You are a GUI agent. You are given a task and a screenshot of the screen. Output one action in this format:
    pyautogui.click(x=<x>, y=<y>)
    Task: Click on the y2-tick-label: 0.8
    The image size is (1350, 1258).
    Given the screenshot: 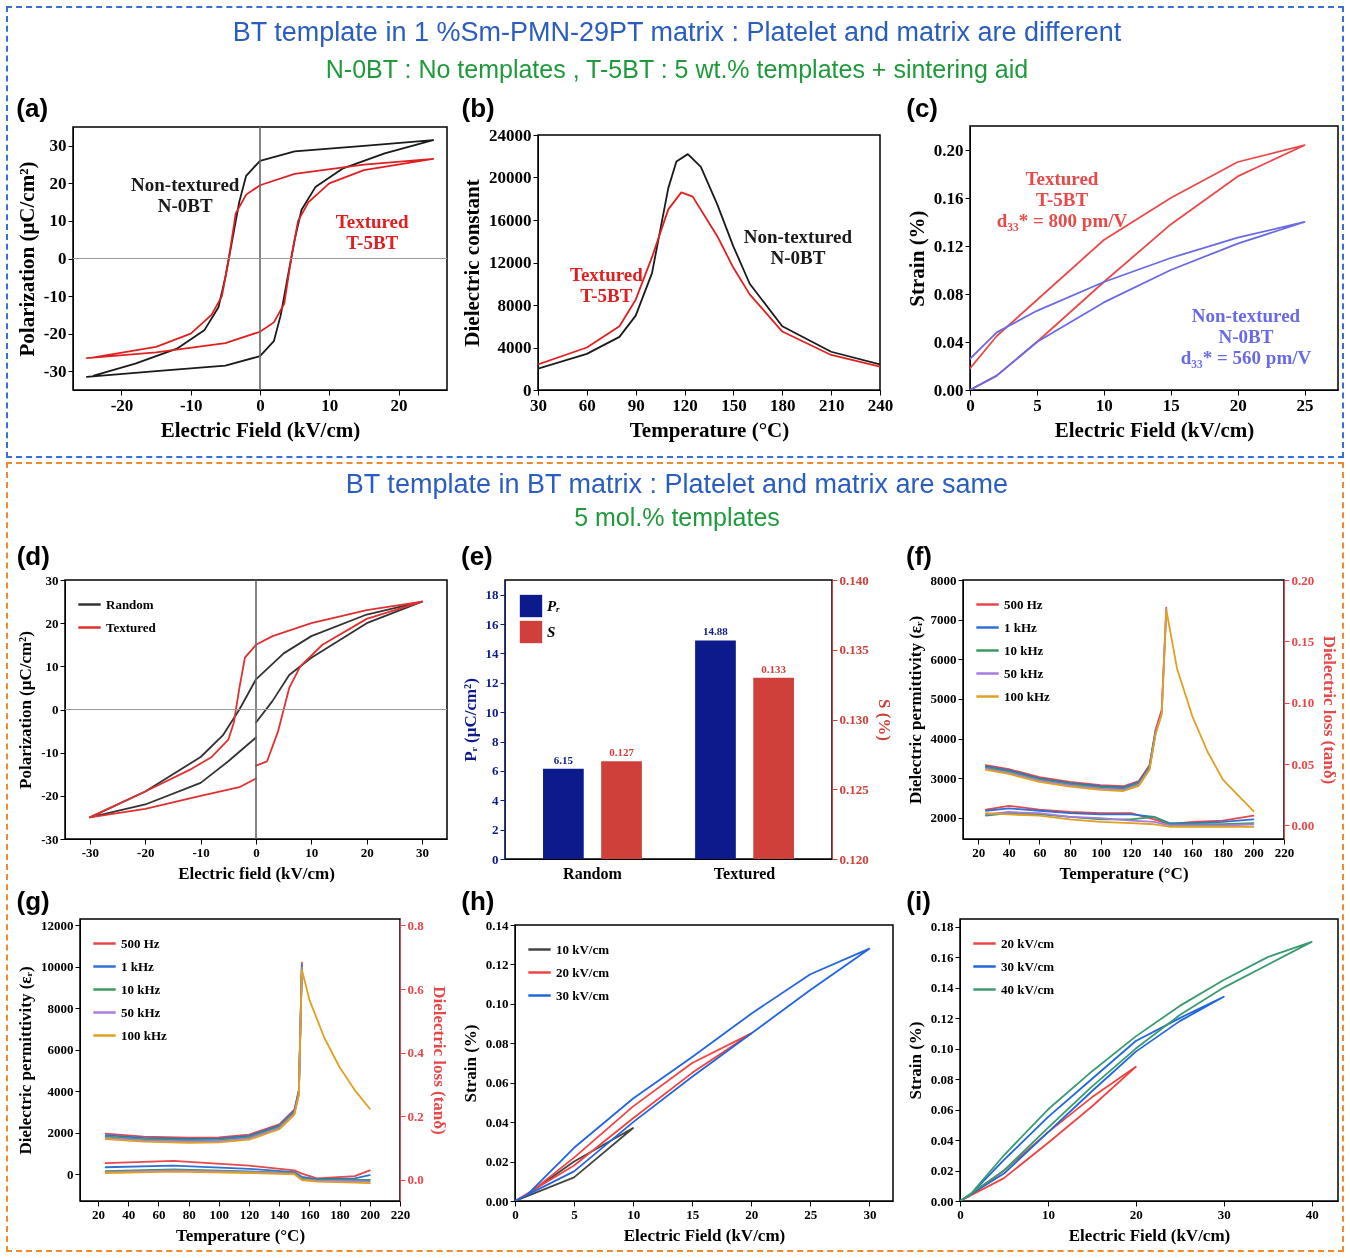 What is the action you would take?
    pyautogui.click(x=416, y=925)
    